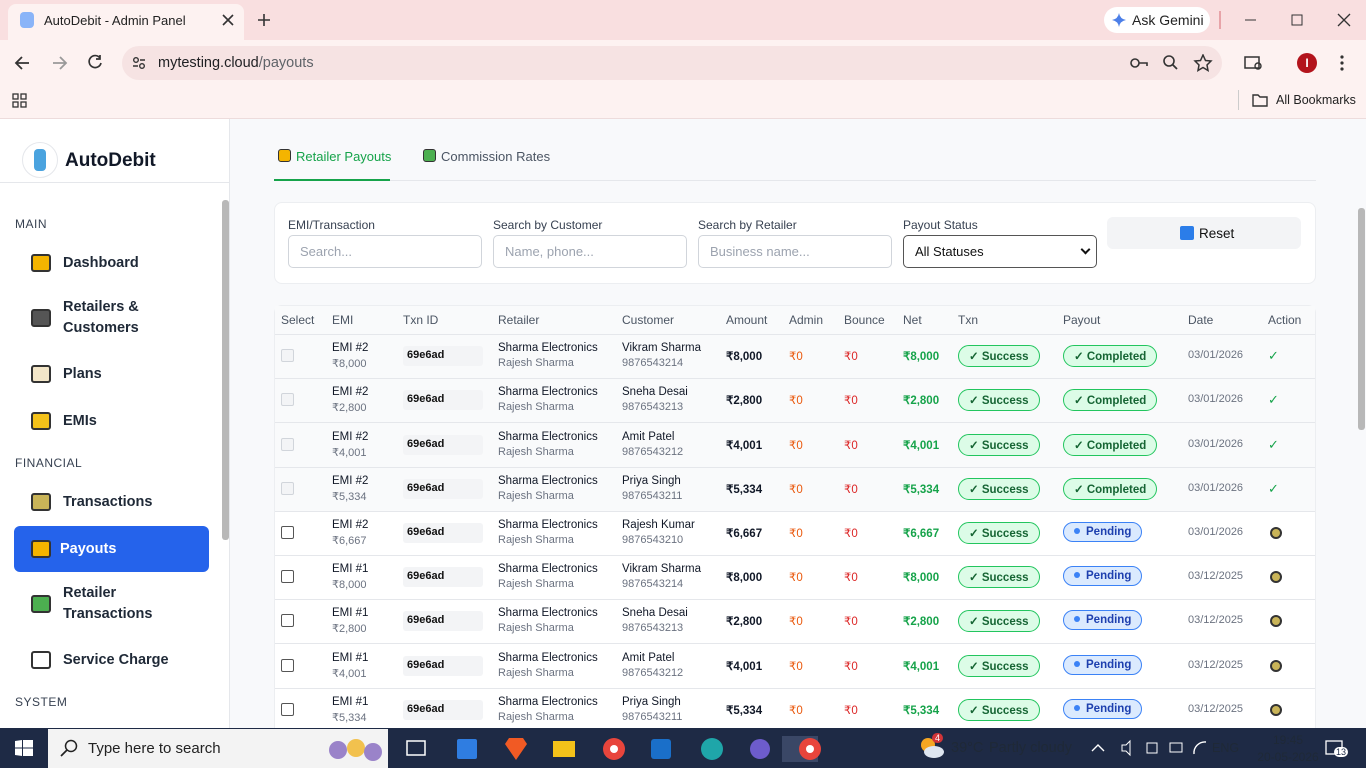  Describe the element at coordinates (443, 488) in the screenshot. I see `txn-id: 69e6ad` at that location.